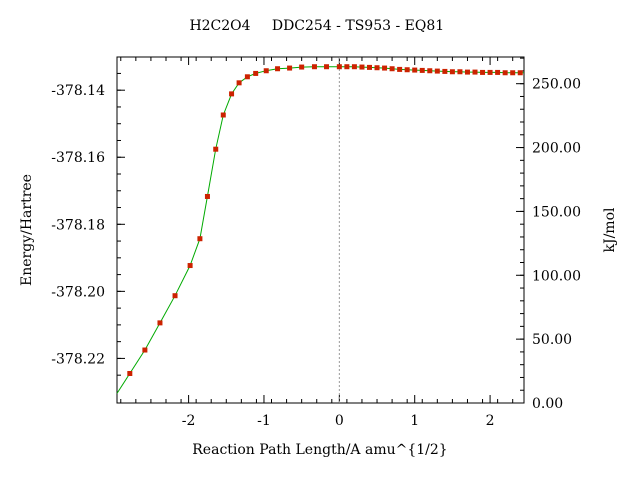  Describe the element at coordinates (78, 225) in the screenshot. I see `y-tick-label: -378.18` at that location.